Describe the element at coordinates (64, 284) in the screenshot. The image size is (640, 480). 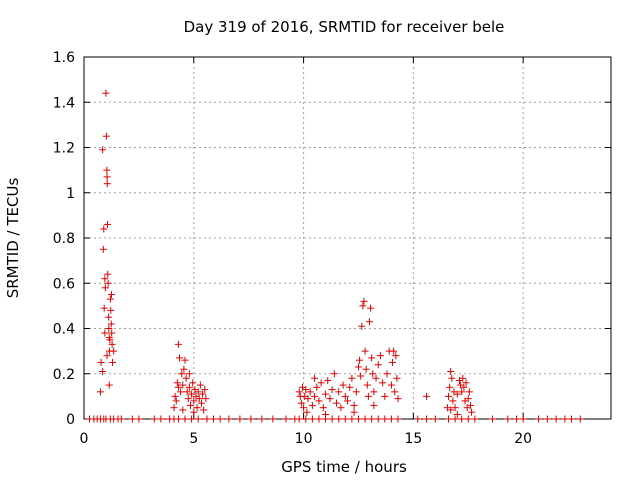
I see `y-tick-label: 0.6` at that location.